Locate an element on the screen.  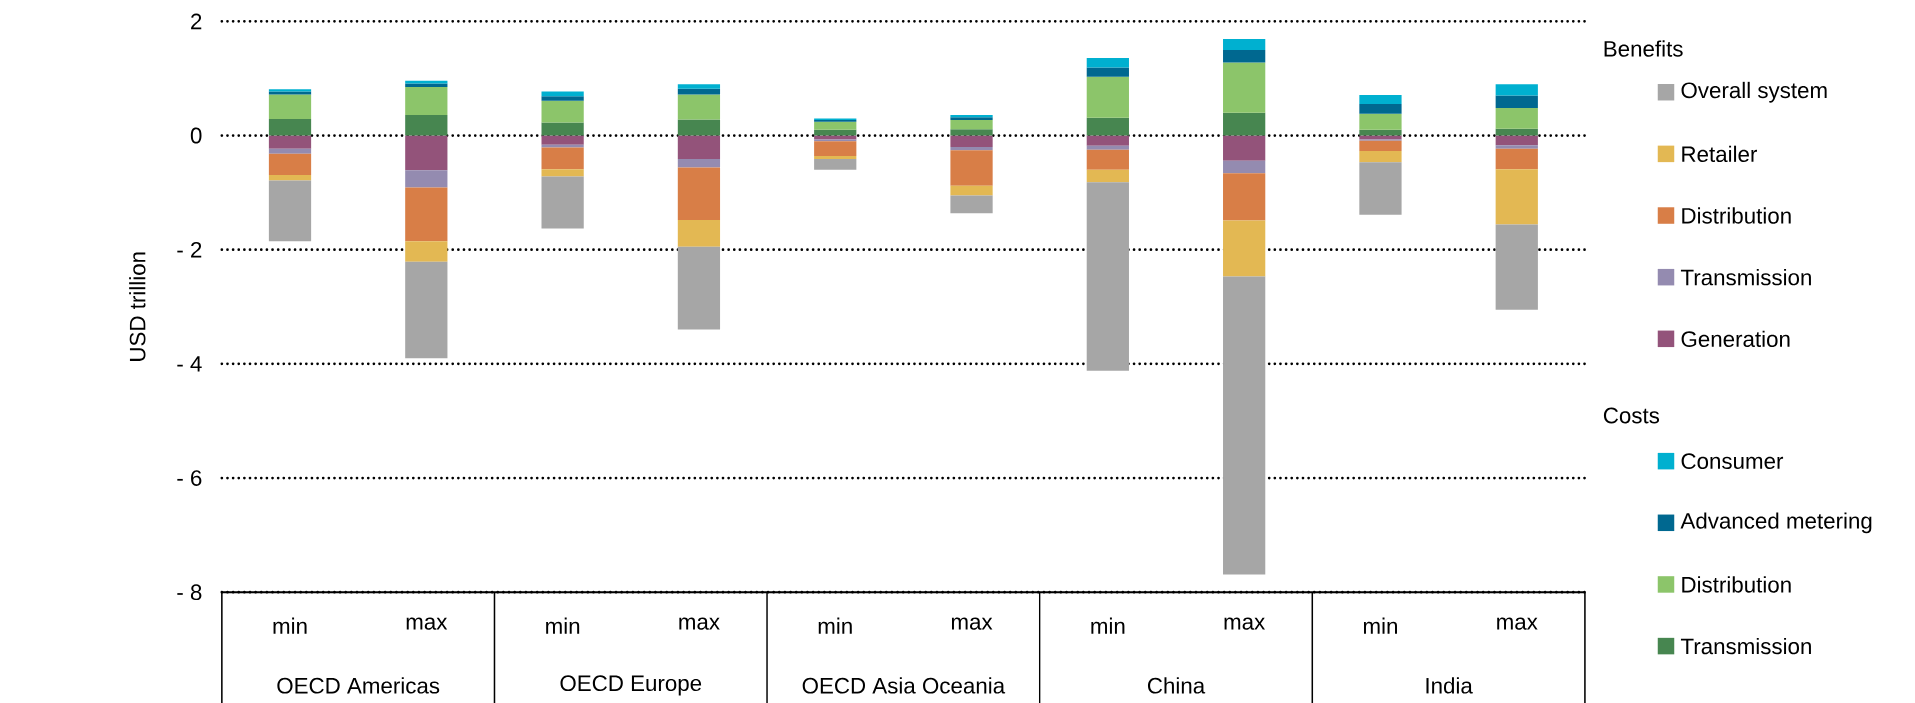
legend-title: Benefits is located at coordinates (1643, 48).